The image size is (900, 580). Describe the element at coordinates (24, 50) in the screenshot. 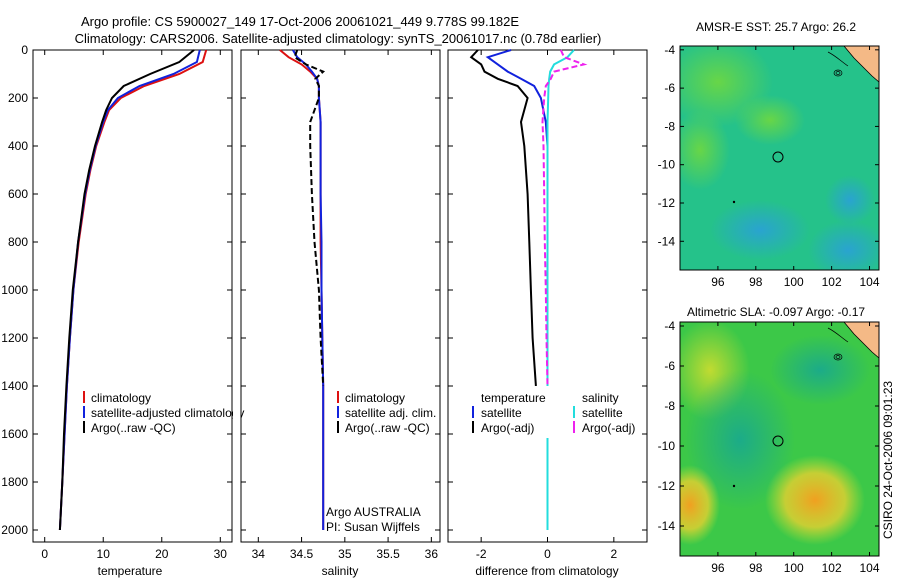

I see `y-tick-label: 0` at that location.